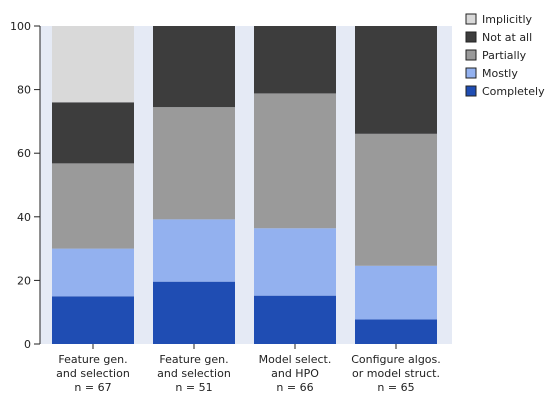 Image resolution: width=552 pixels, height=398 pixels. Describe the element at coordinates (194, 373) in the screenshot. I see `x-category-label: Feature gen. and selection n = 51` at that location.